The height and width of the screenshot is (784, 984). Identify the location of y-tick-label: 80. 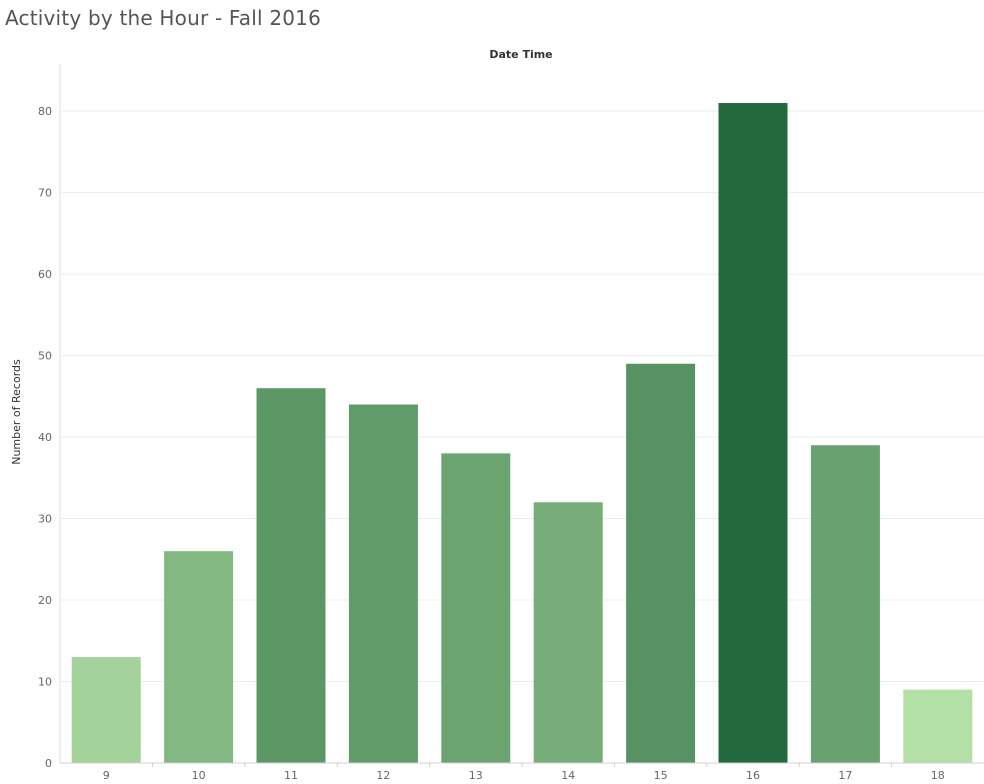
(45, 111).